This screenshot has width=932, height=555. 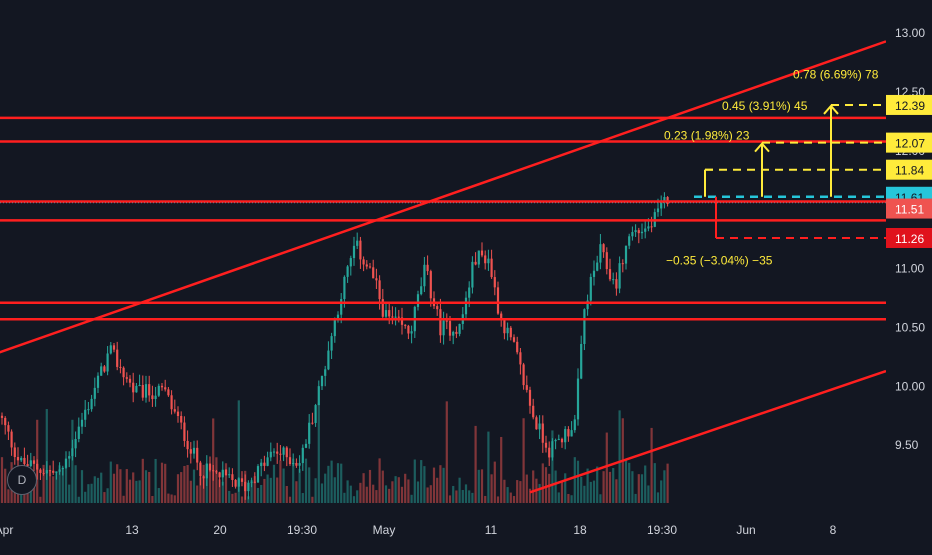 What do you see at coordinates (719, 260) in the screenshot?
I see `annotation-3: −0.35 (−3.04%) −35` at bounding box center [719, 260].